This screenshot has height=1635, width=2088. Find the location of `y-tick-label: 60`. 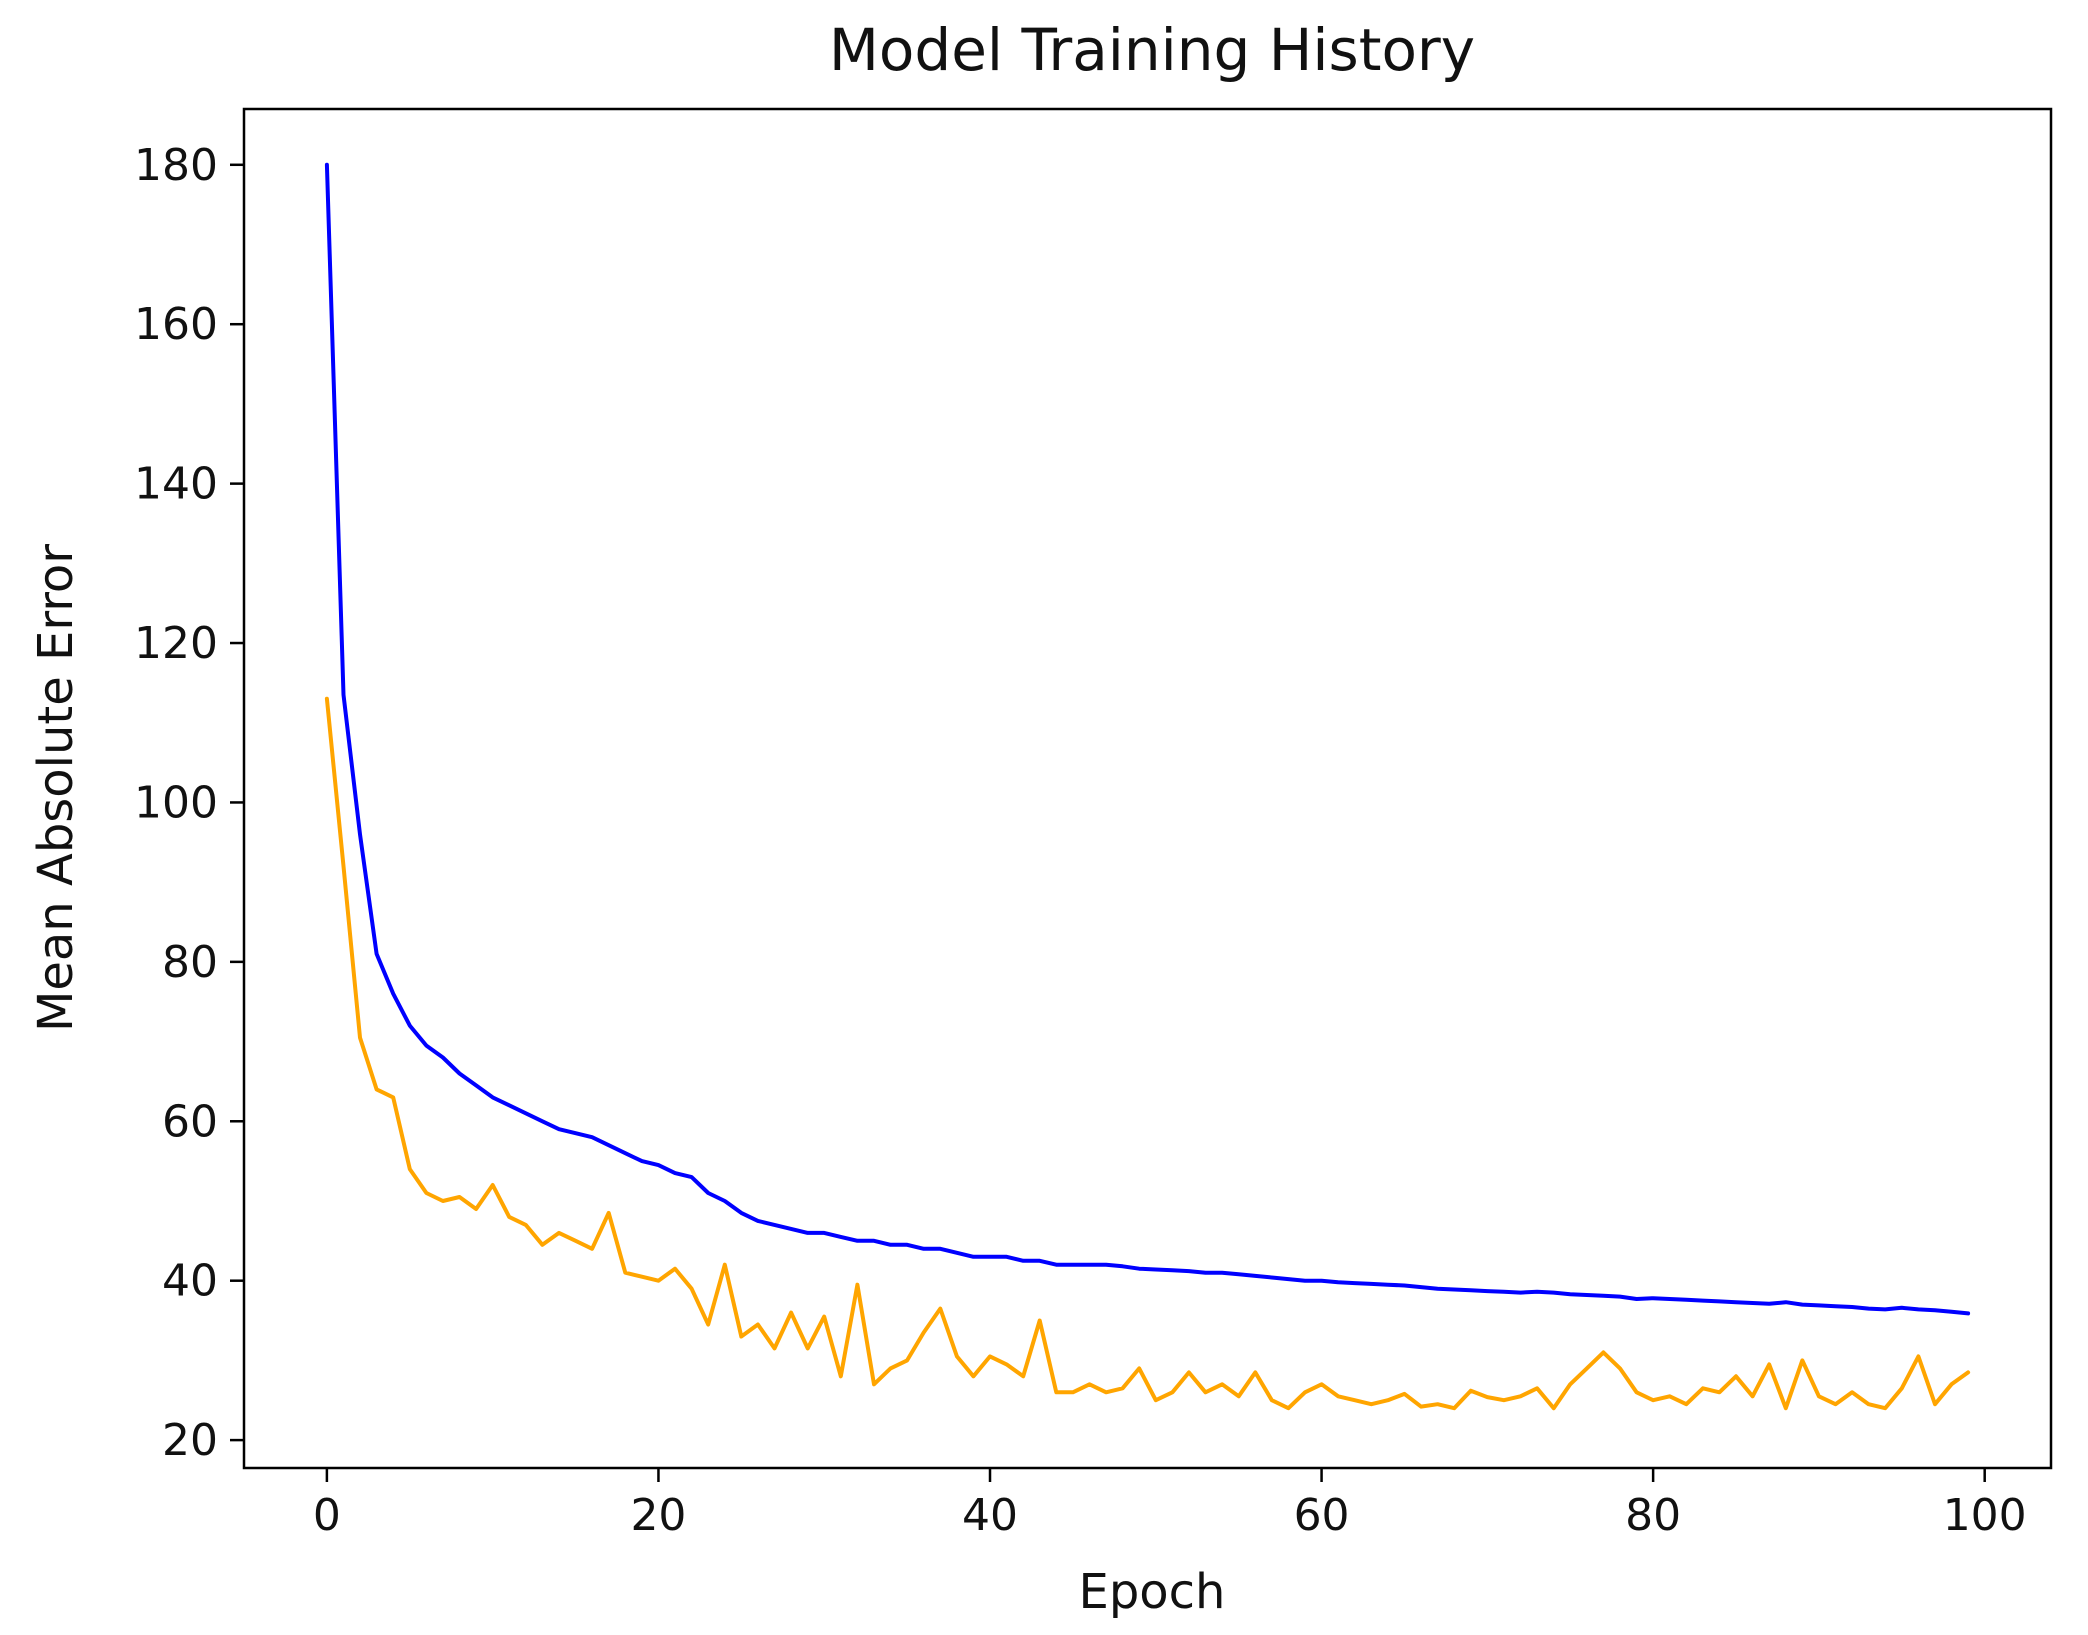

y-tick-label: 60 is located at coordinates (190, 1121).